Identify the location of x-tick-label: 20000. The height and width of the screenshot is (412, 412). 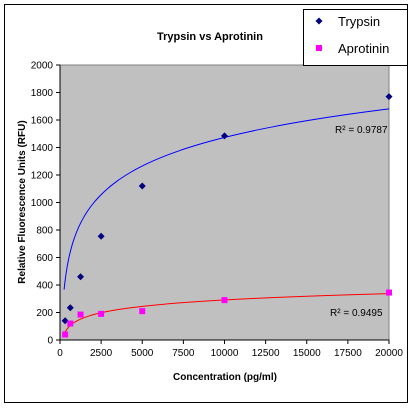
(389, 353).